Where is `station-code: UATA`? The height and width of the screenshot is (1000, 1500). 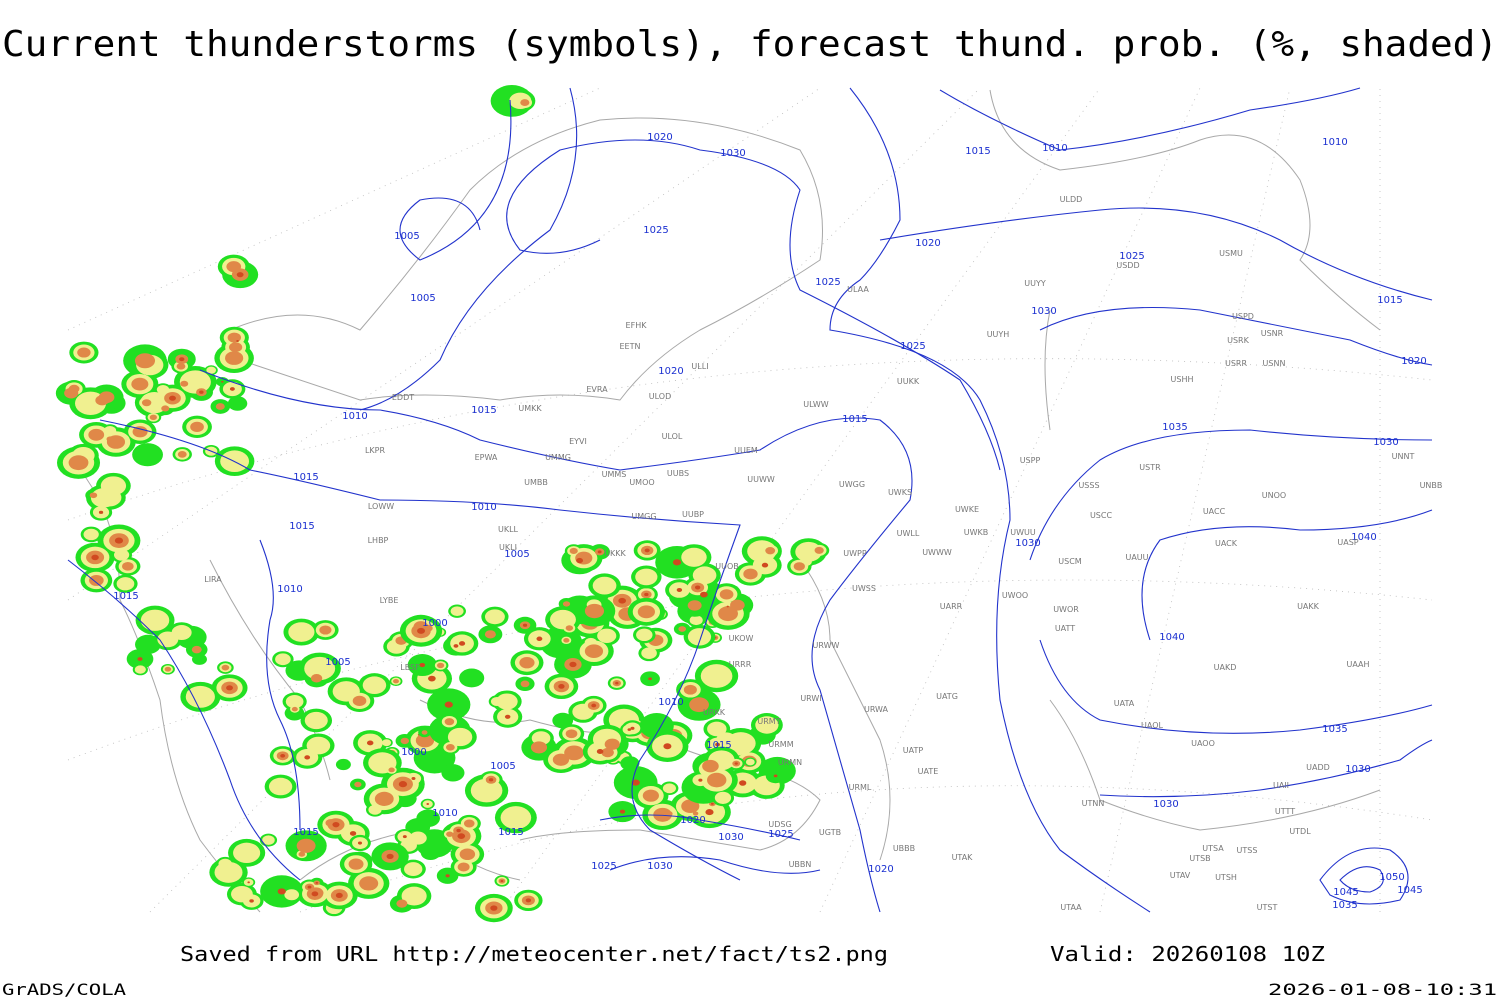 station-code: UATA is located at coordinates (1124, 703).